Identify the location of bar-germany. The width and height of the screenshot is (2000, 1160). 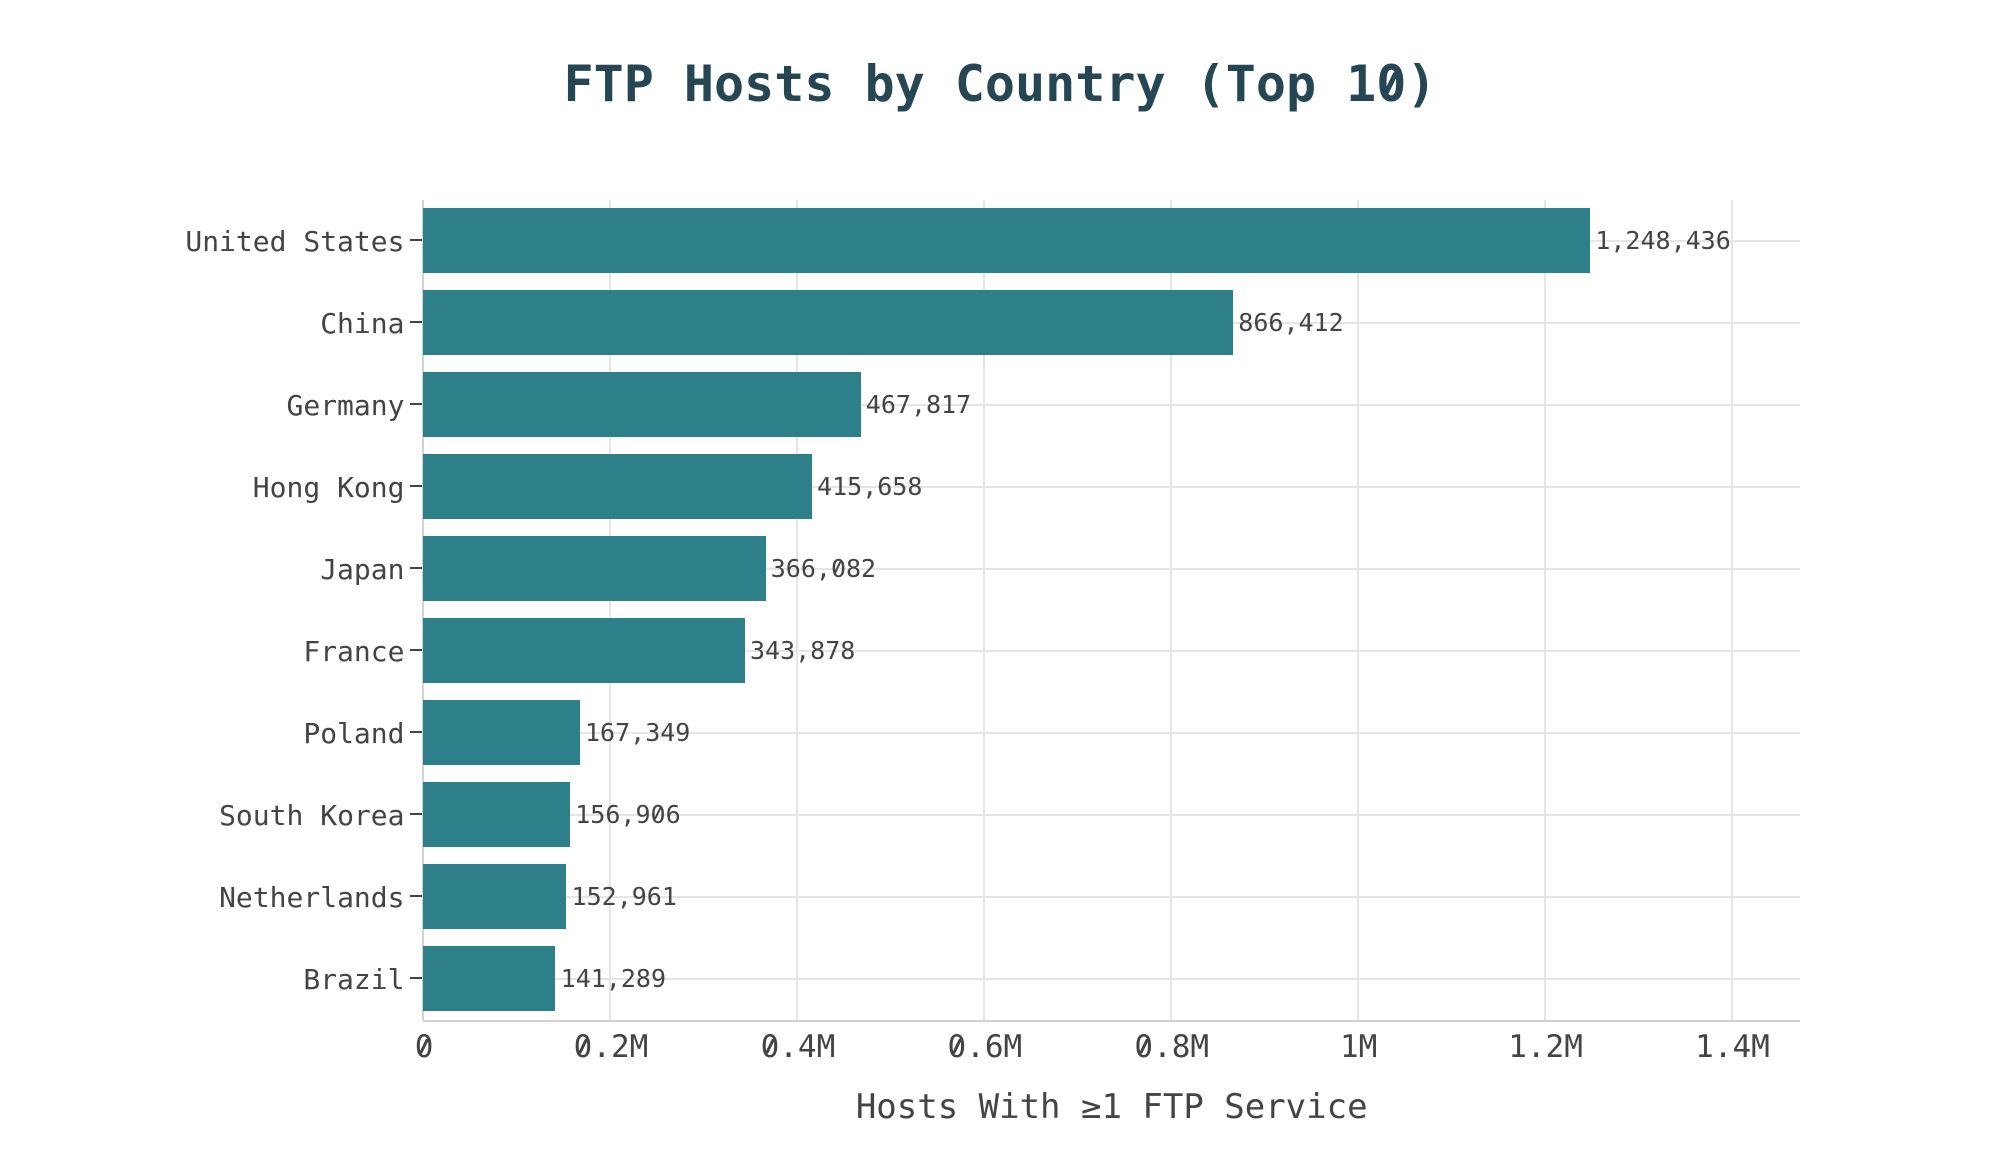
(642, 404).